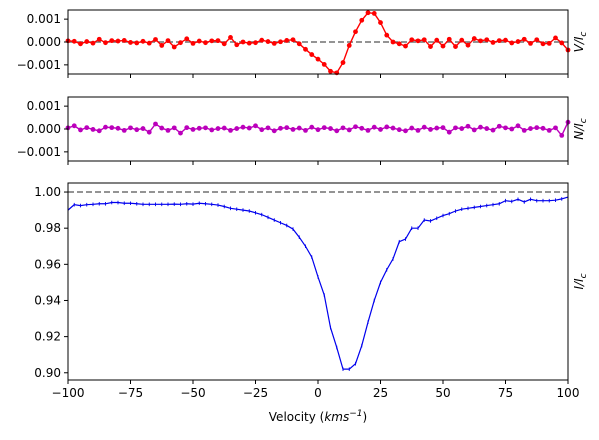 This screenshot has height=440, width=599. I want to click on y-tick-label: 0.96, so click(47, 264).